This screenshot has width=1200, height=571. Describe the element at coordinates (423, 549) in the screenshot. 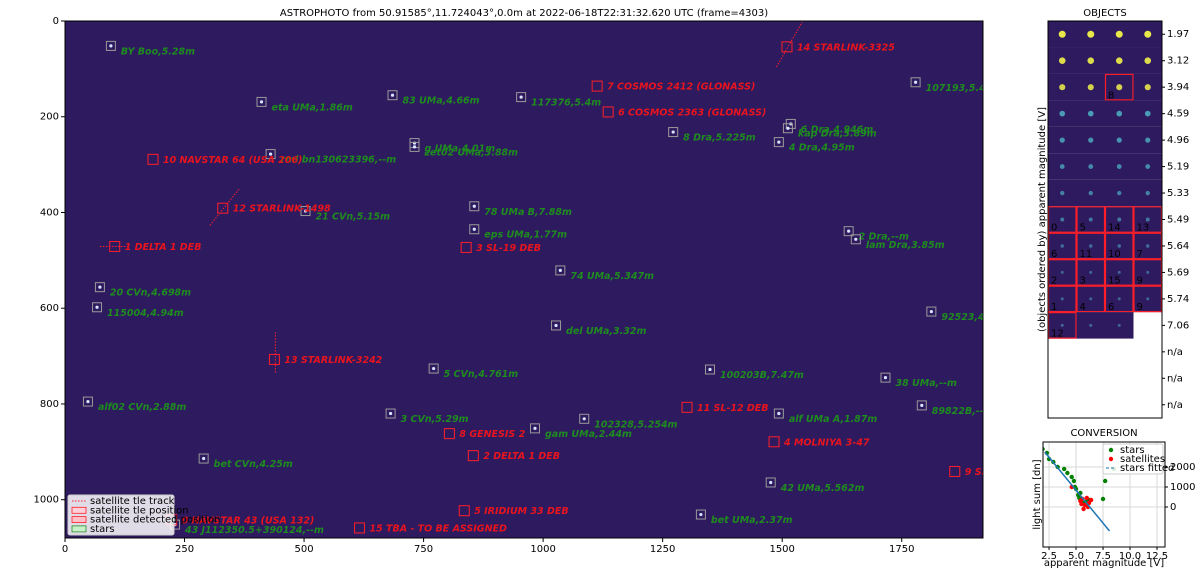

I see `x-tick-label: 750` at that location.